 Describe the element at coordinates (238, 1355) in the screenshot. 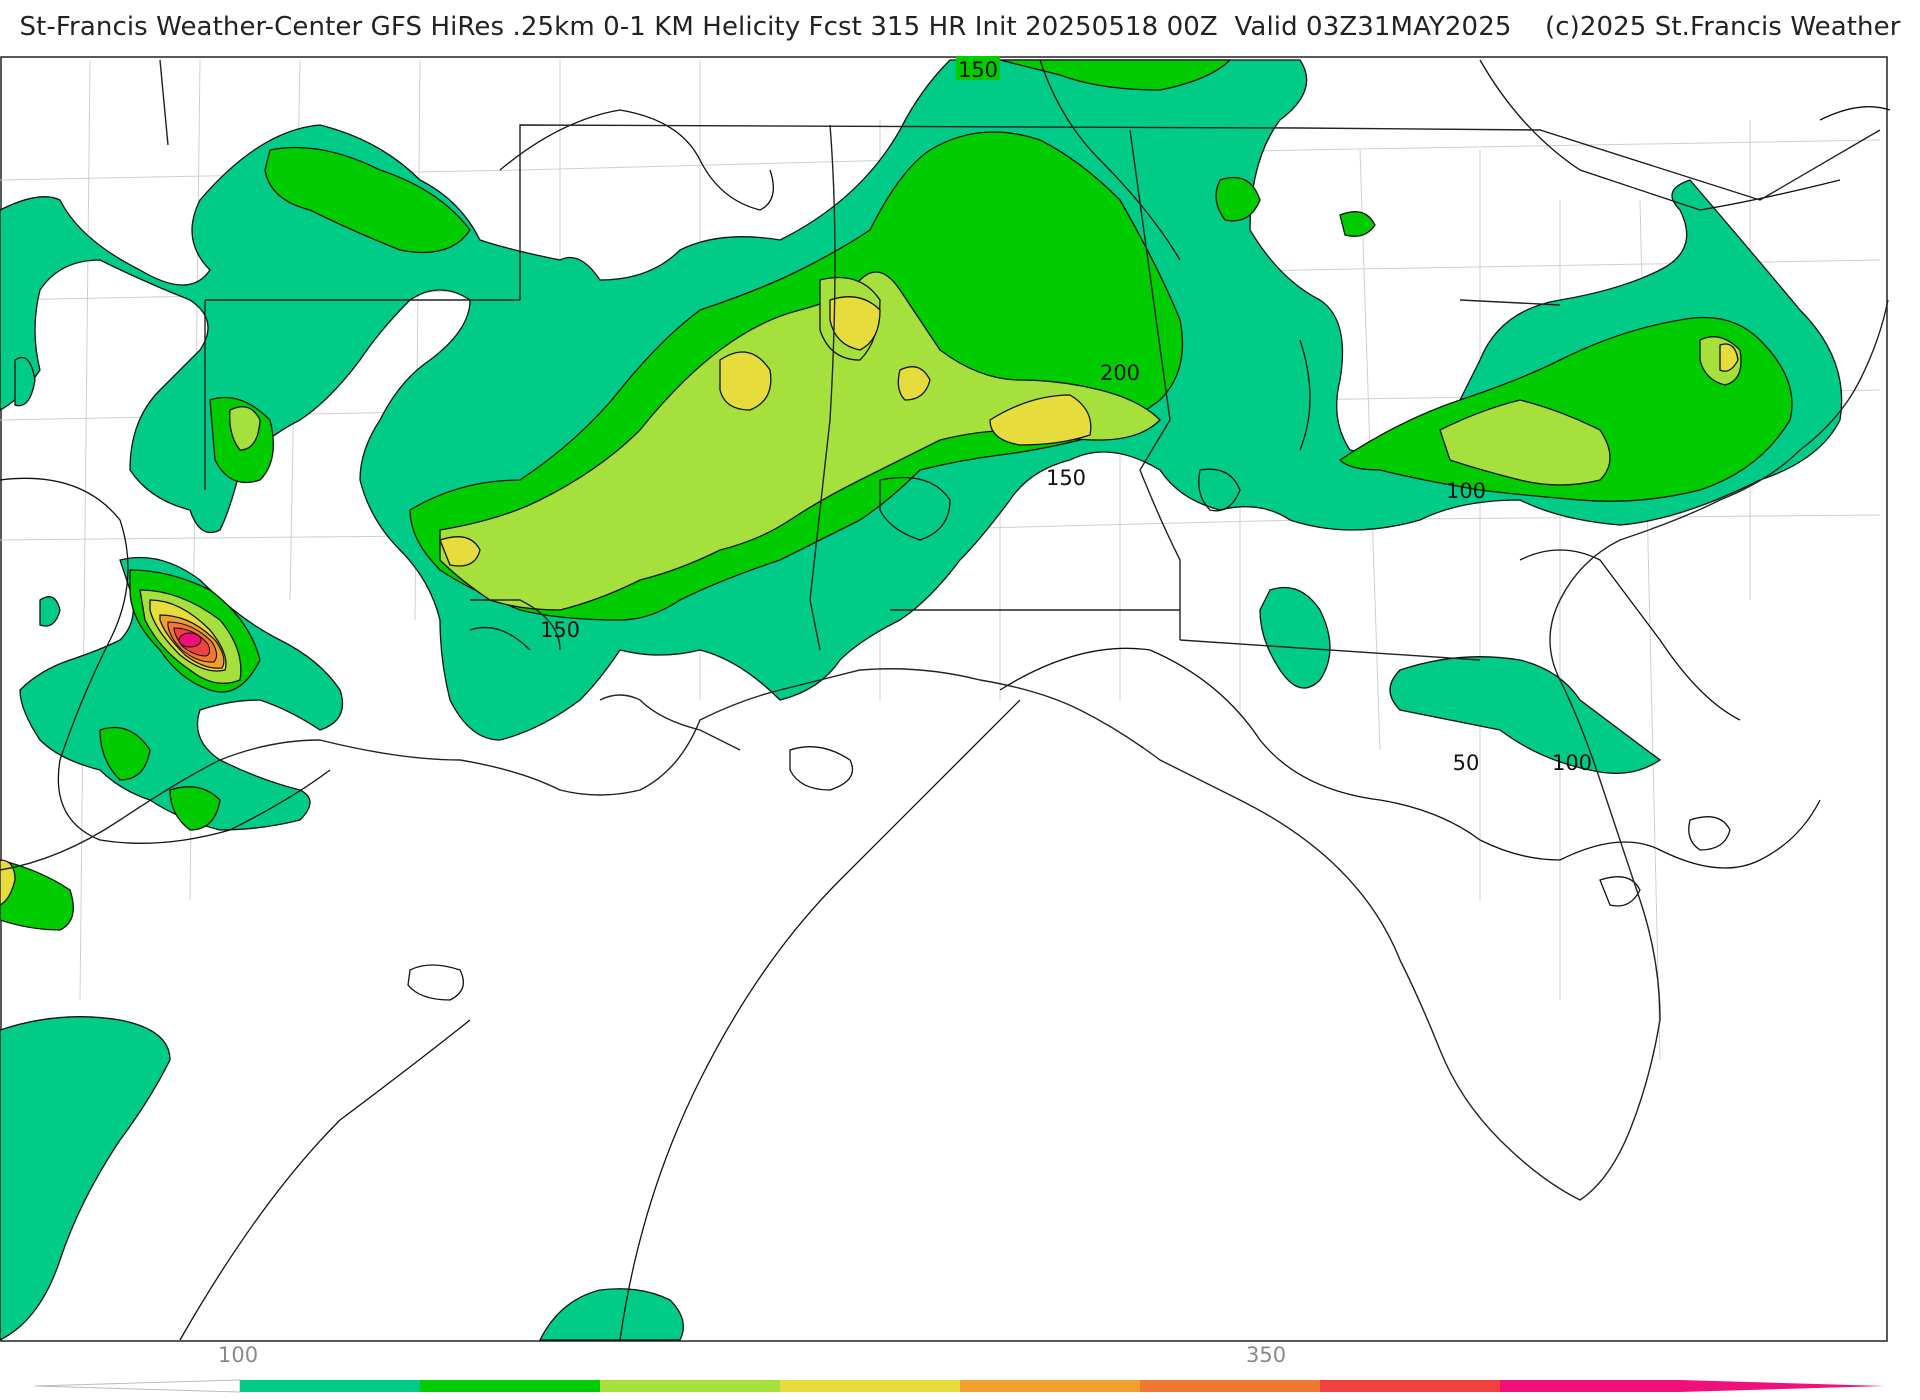

I see `colorbar-tick-label: 100` at that location.